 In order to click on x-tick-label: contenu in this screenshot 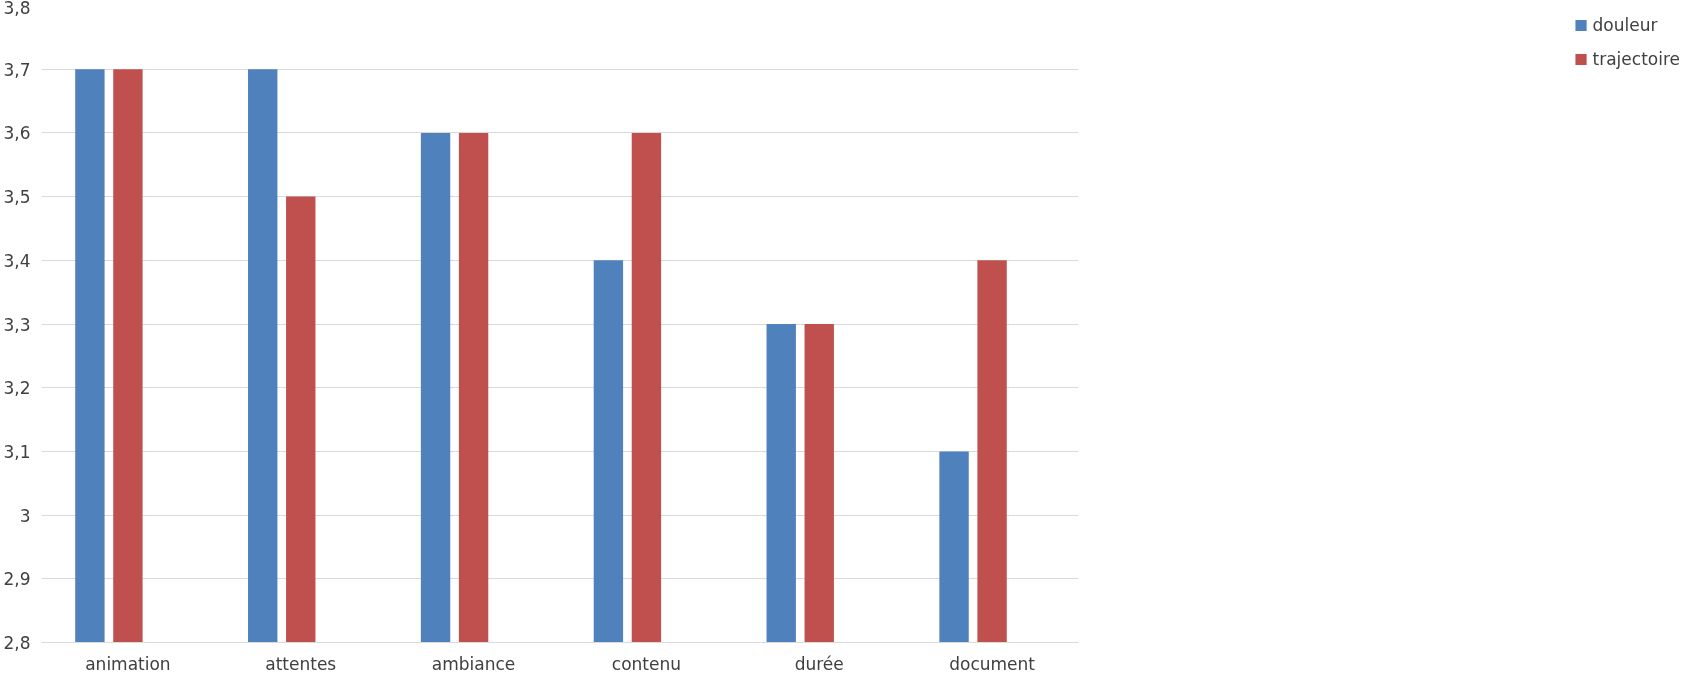, I will do `click(646, 663)`.